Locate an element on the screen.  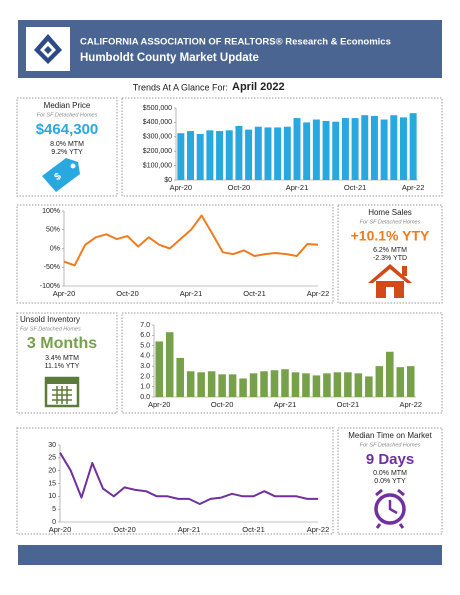
alarm-clock-icon is located at coordinates (390, 508).